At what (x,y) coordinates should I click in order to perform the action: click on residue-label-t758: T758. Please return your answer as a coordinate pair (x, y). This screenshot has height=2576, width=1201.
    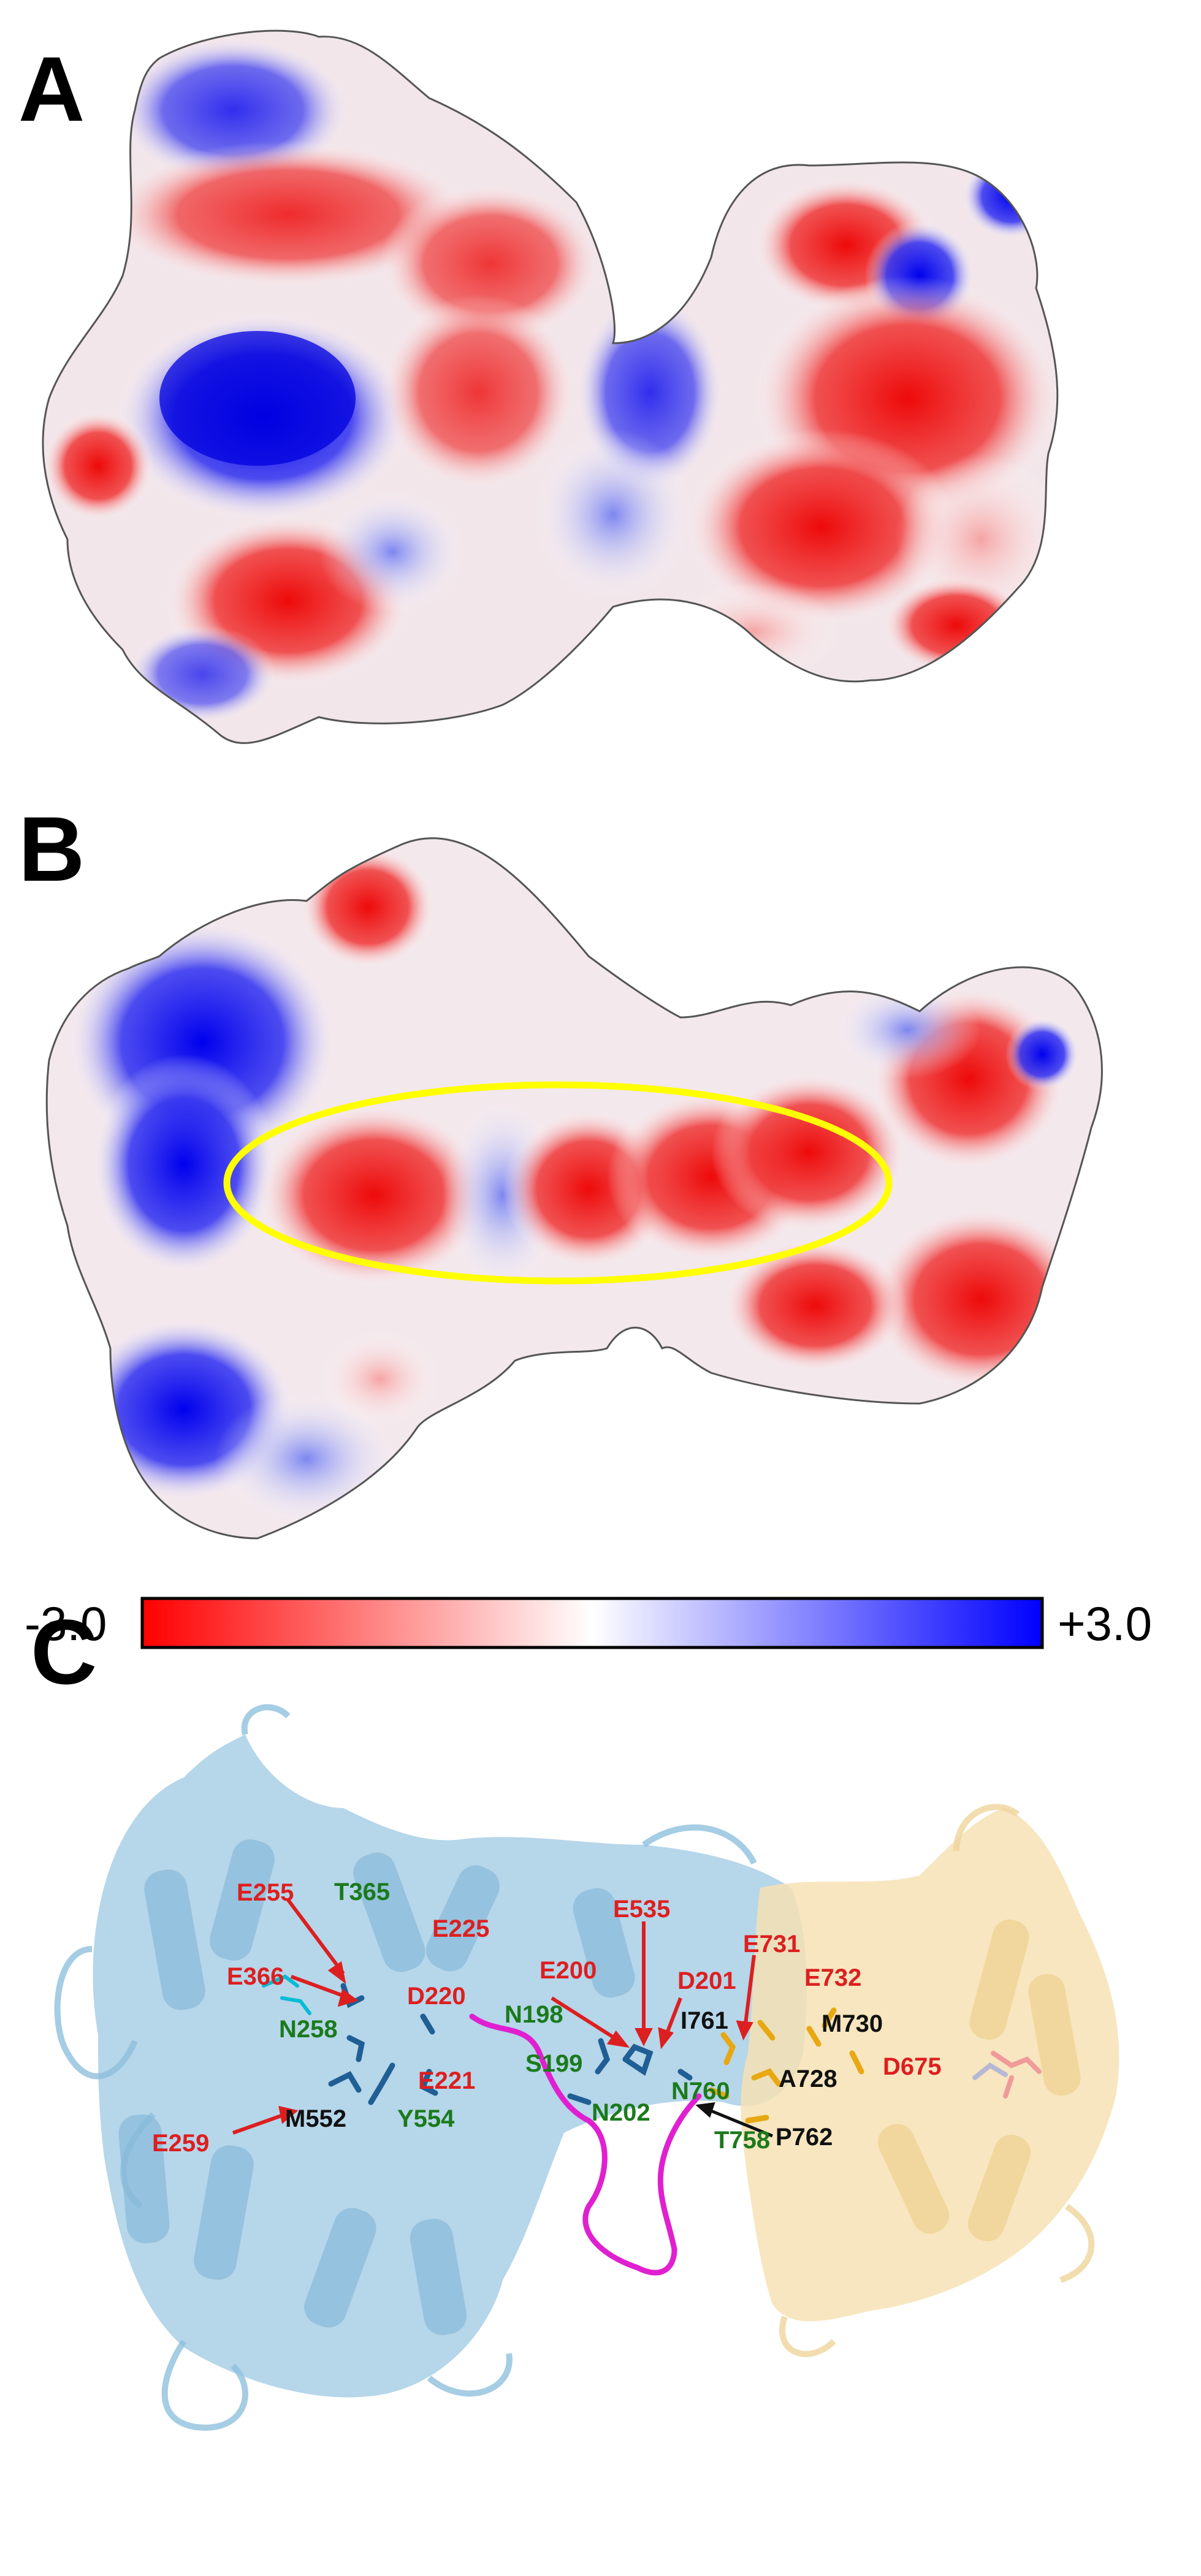
    Looking at the image, I should click on (742, 2140).